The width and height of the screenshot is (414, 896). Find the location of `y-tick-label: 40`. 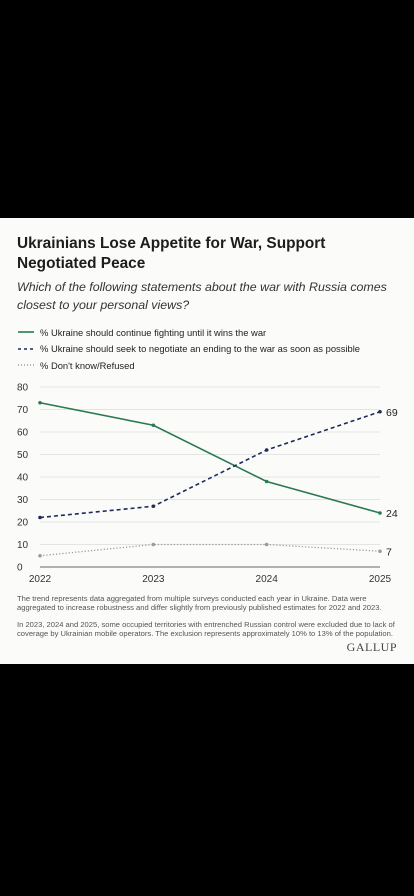

y-tick-label: 40 is located at coordinates (23, 478).